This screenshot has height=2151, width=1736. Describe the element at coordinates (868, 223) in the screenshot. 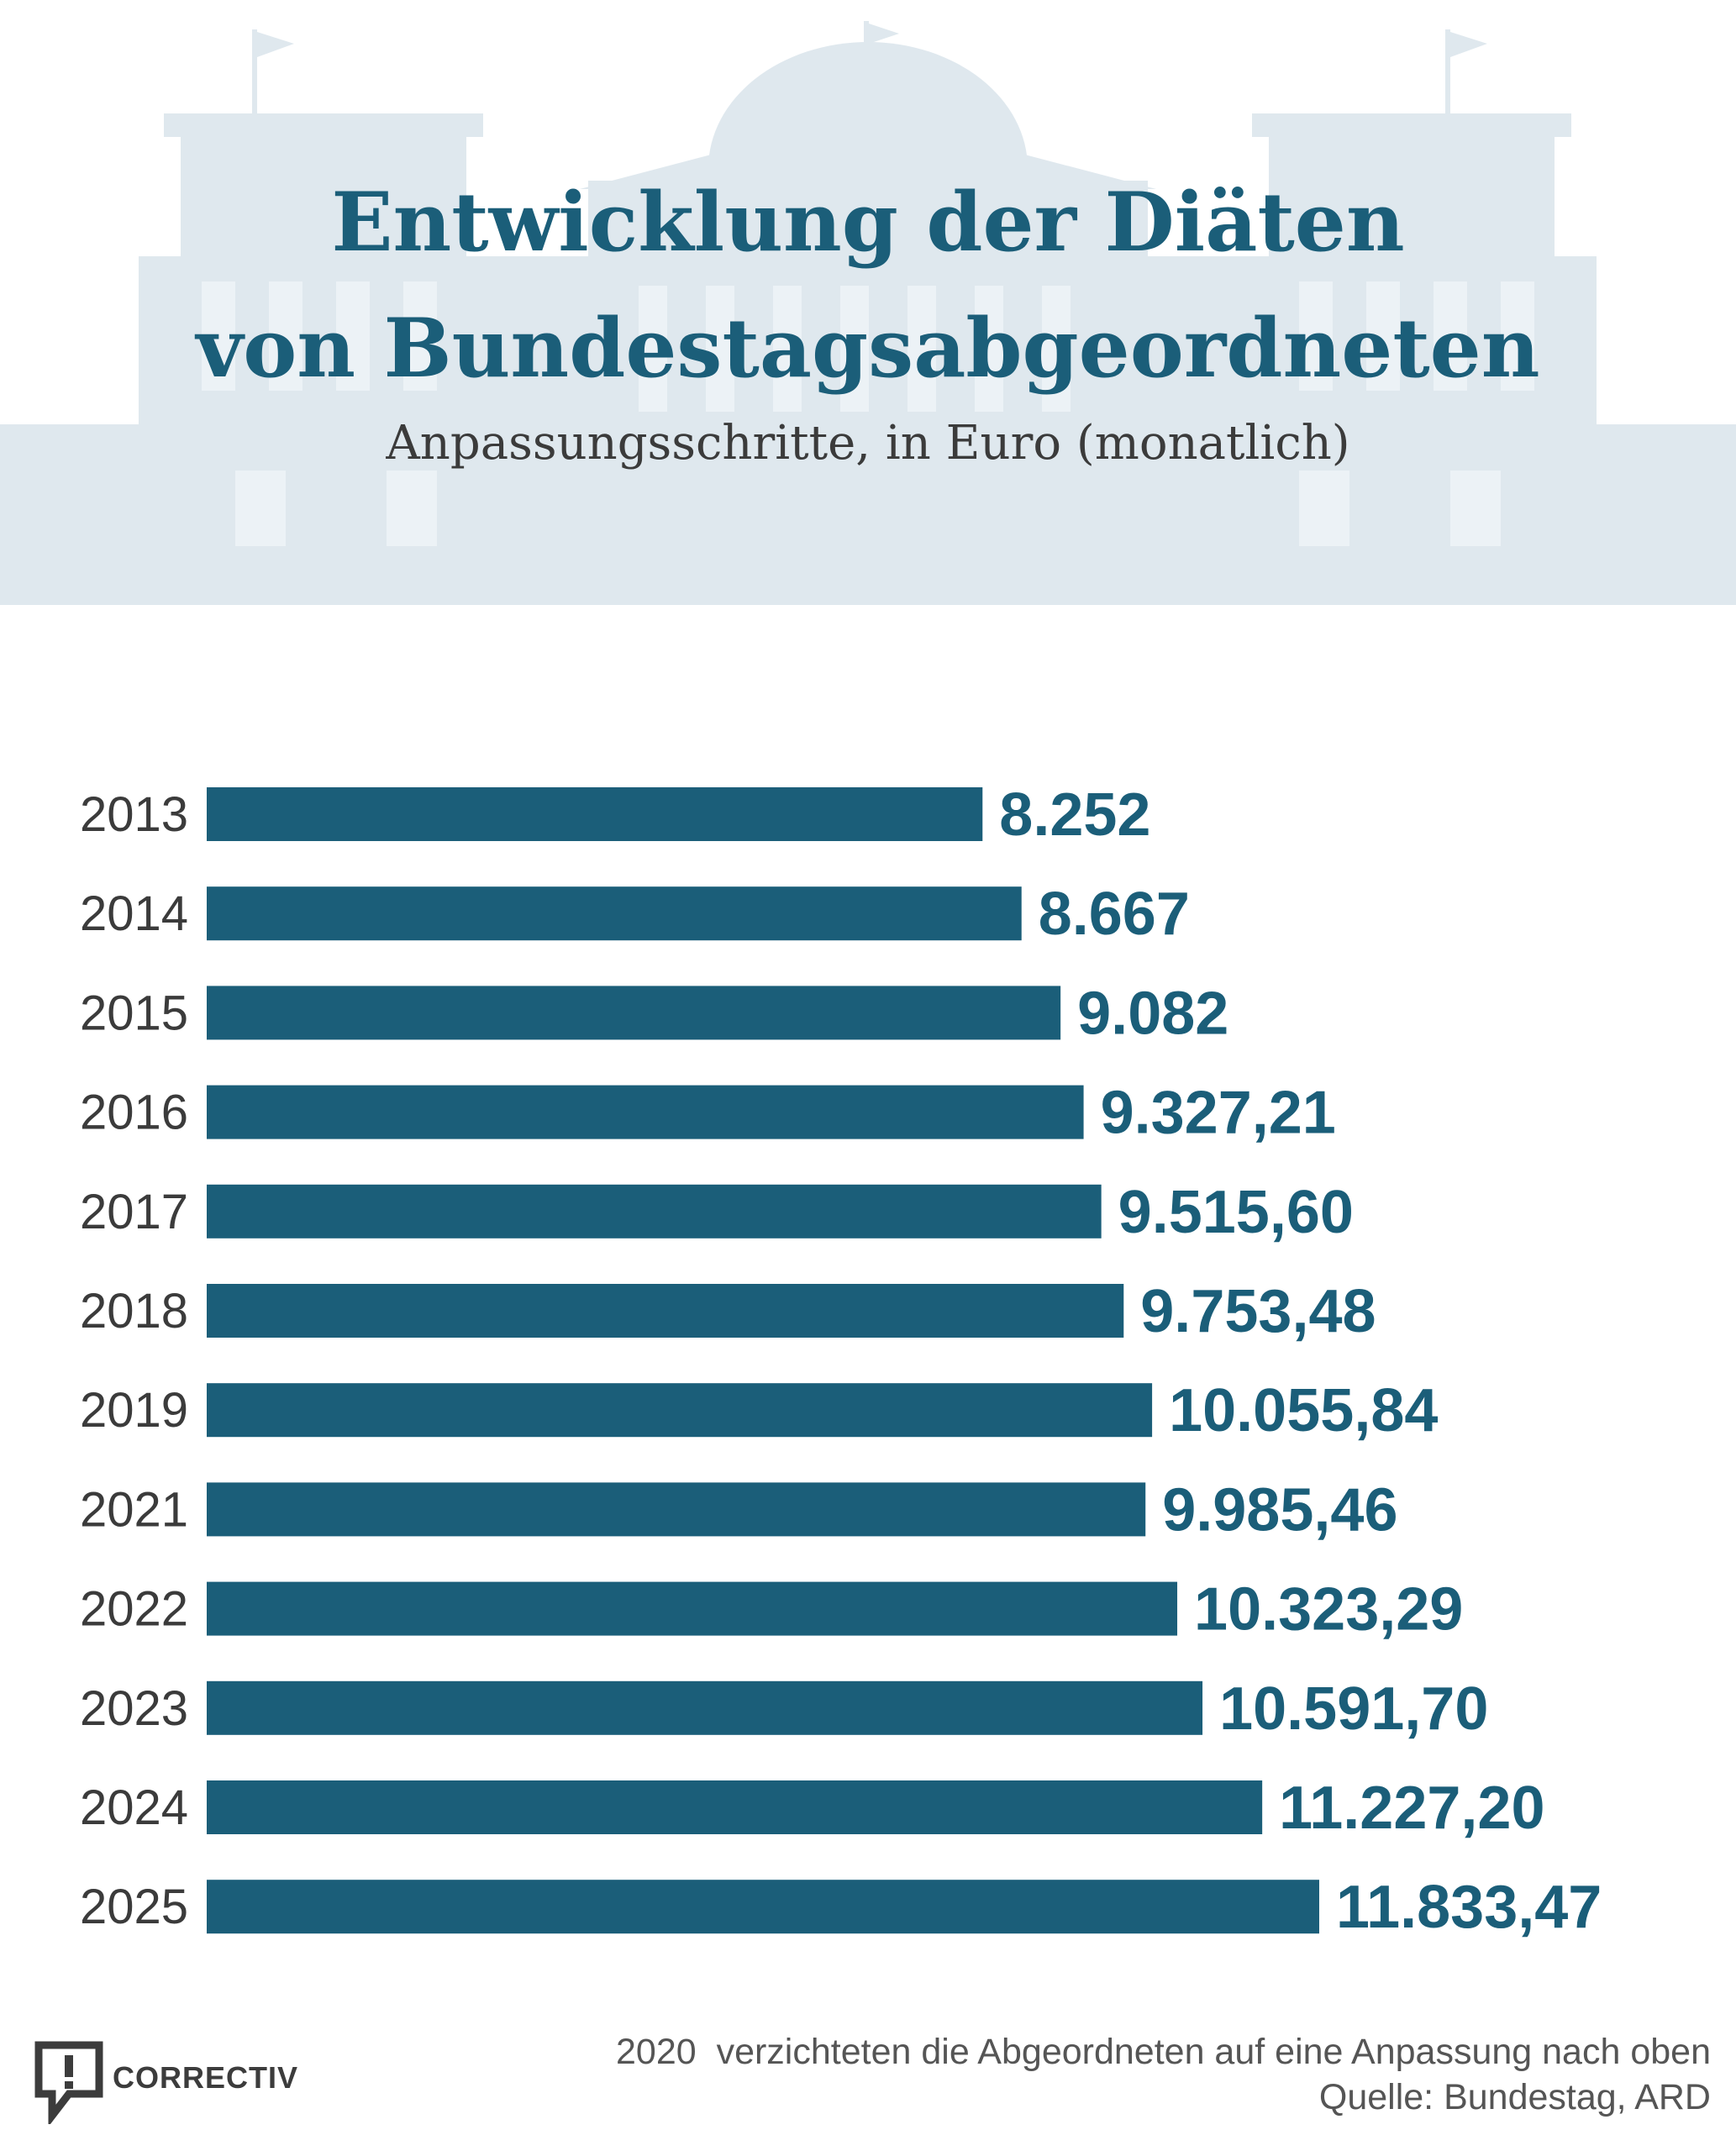

I see `chart-title-line-1: Entwicklung der Diäten` at that location.